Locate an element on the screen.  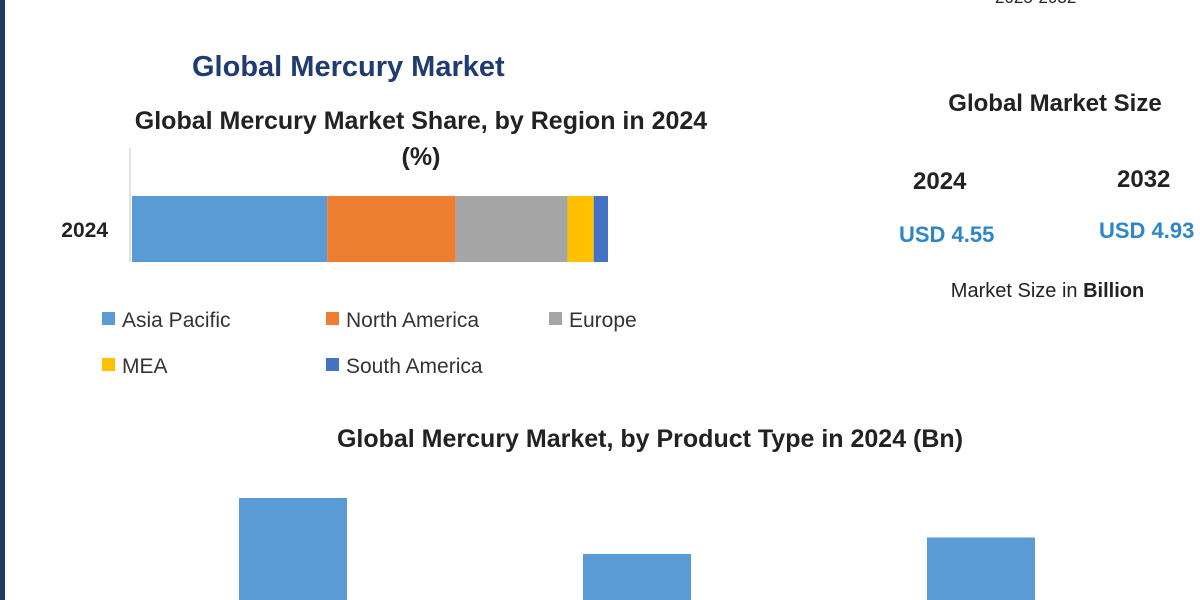
region-bar-segment-mea is located at coordinates (580, 229).